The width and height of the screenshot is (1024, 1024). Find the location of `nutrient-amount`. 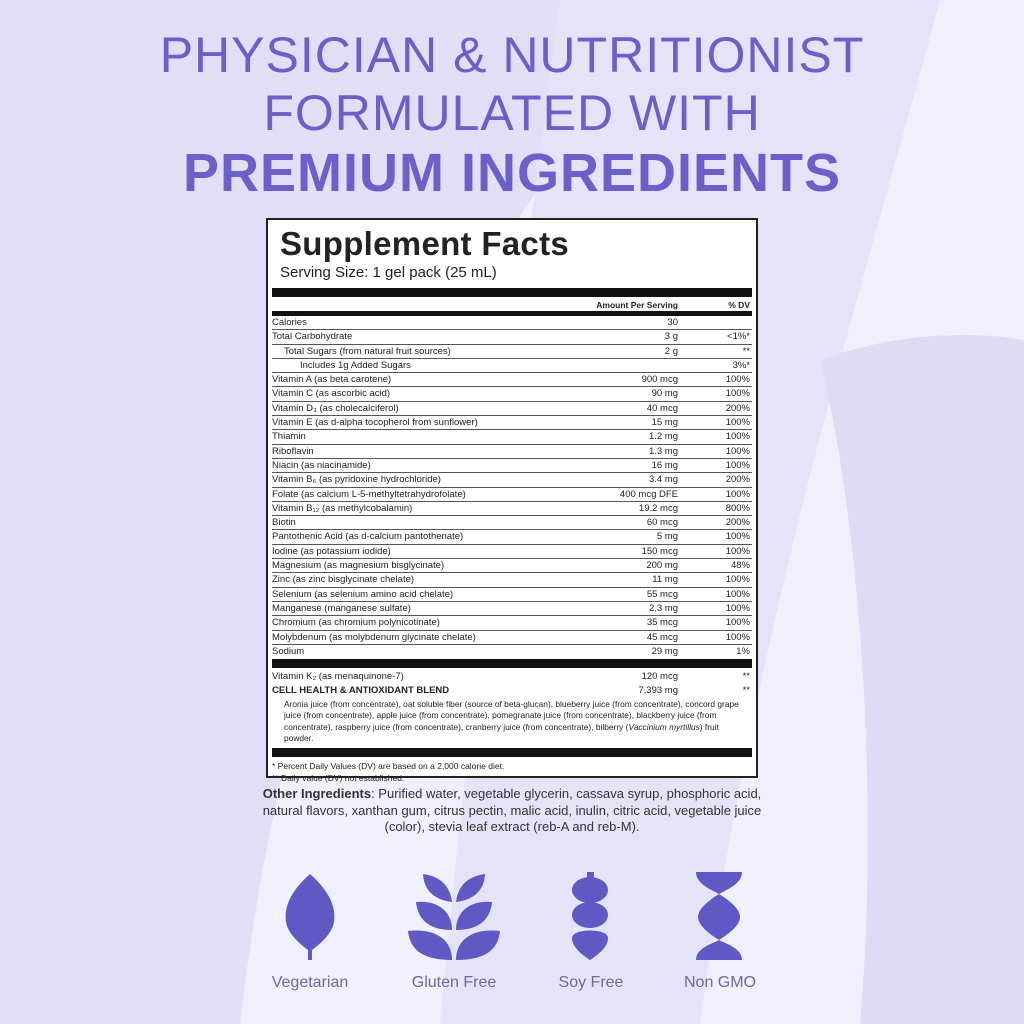

nutrient-amount is located at coordinates (624, 365).